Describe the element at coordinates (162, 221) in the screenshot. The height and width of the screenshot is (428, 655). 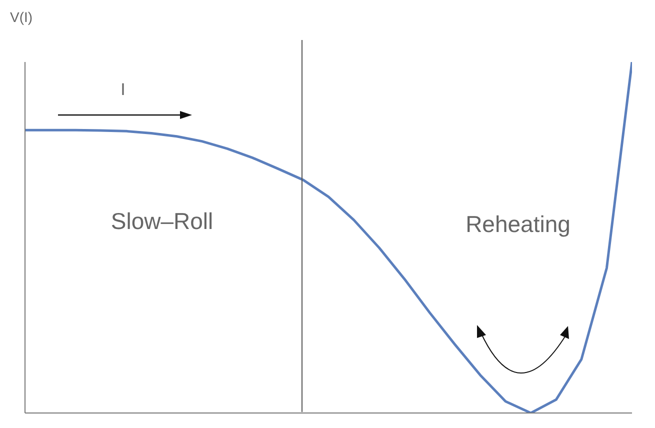
I see `annotation: Slow–Roll` at that location.